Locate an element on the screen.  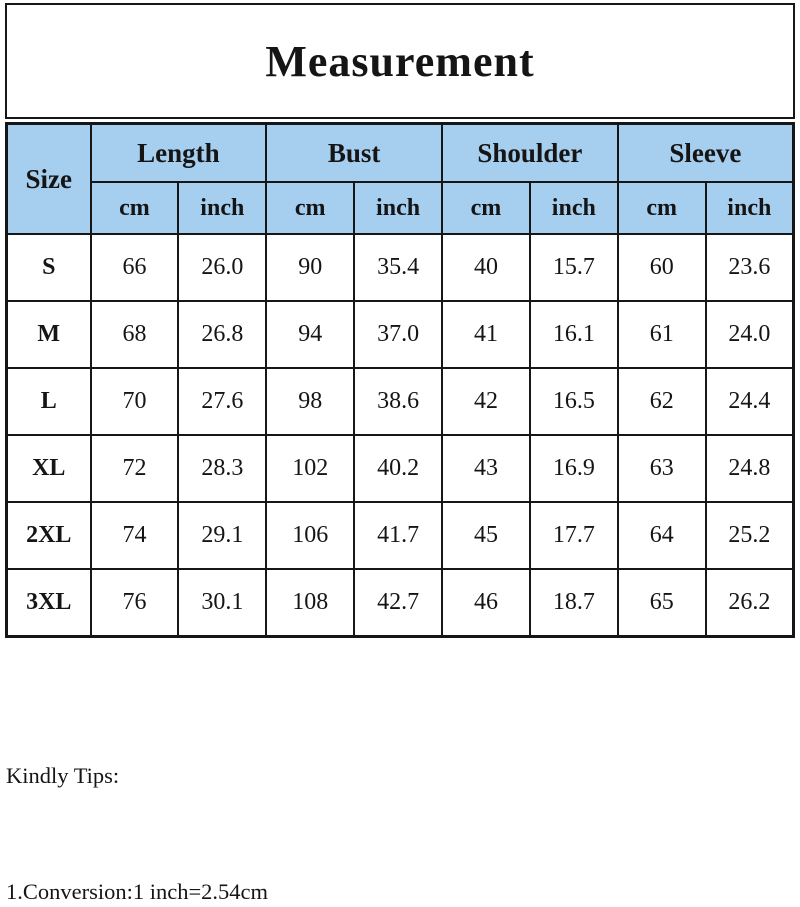
value-cell: 43 is located at coordinates (486, 468).